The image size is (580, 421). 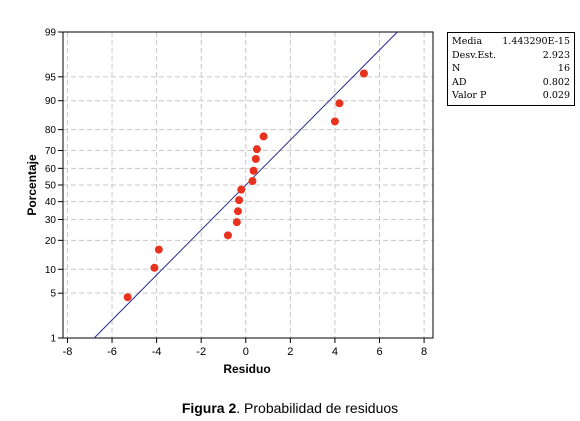 I want to click on stat-row-media: Media 1.443290E-15, so click(x=511, y=42).